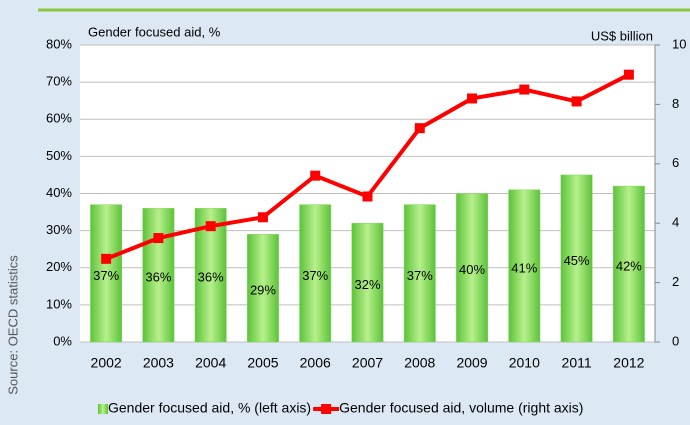  Describe the element at coordinates (471, 363) in the screenshot. I see `x-tick-label: 2009` at that location.